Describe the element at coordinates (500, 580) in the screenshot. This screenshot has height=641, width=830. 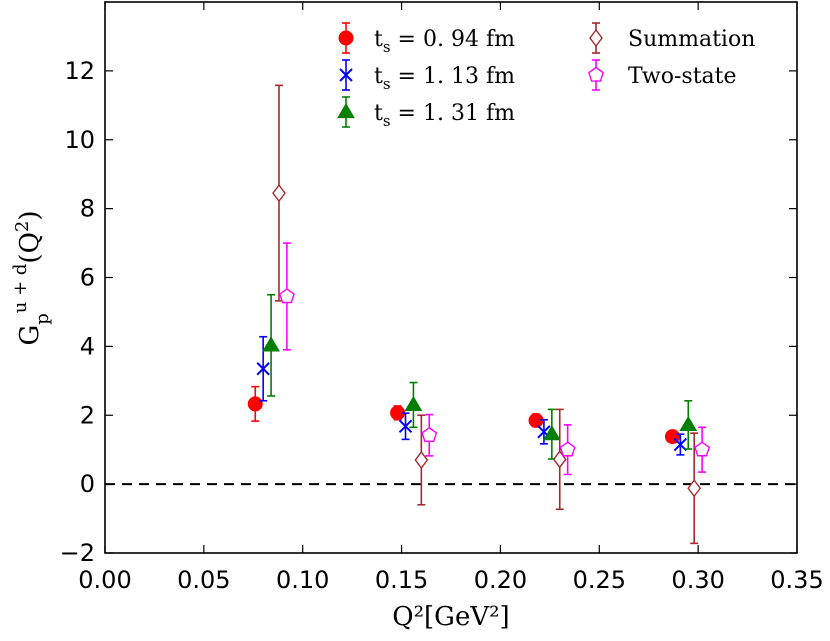
I see `x-tick-label: 0.20` at that location.